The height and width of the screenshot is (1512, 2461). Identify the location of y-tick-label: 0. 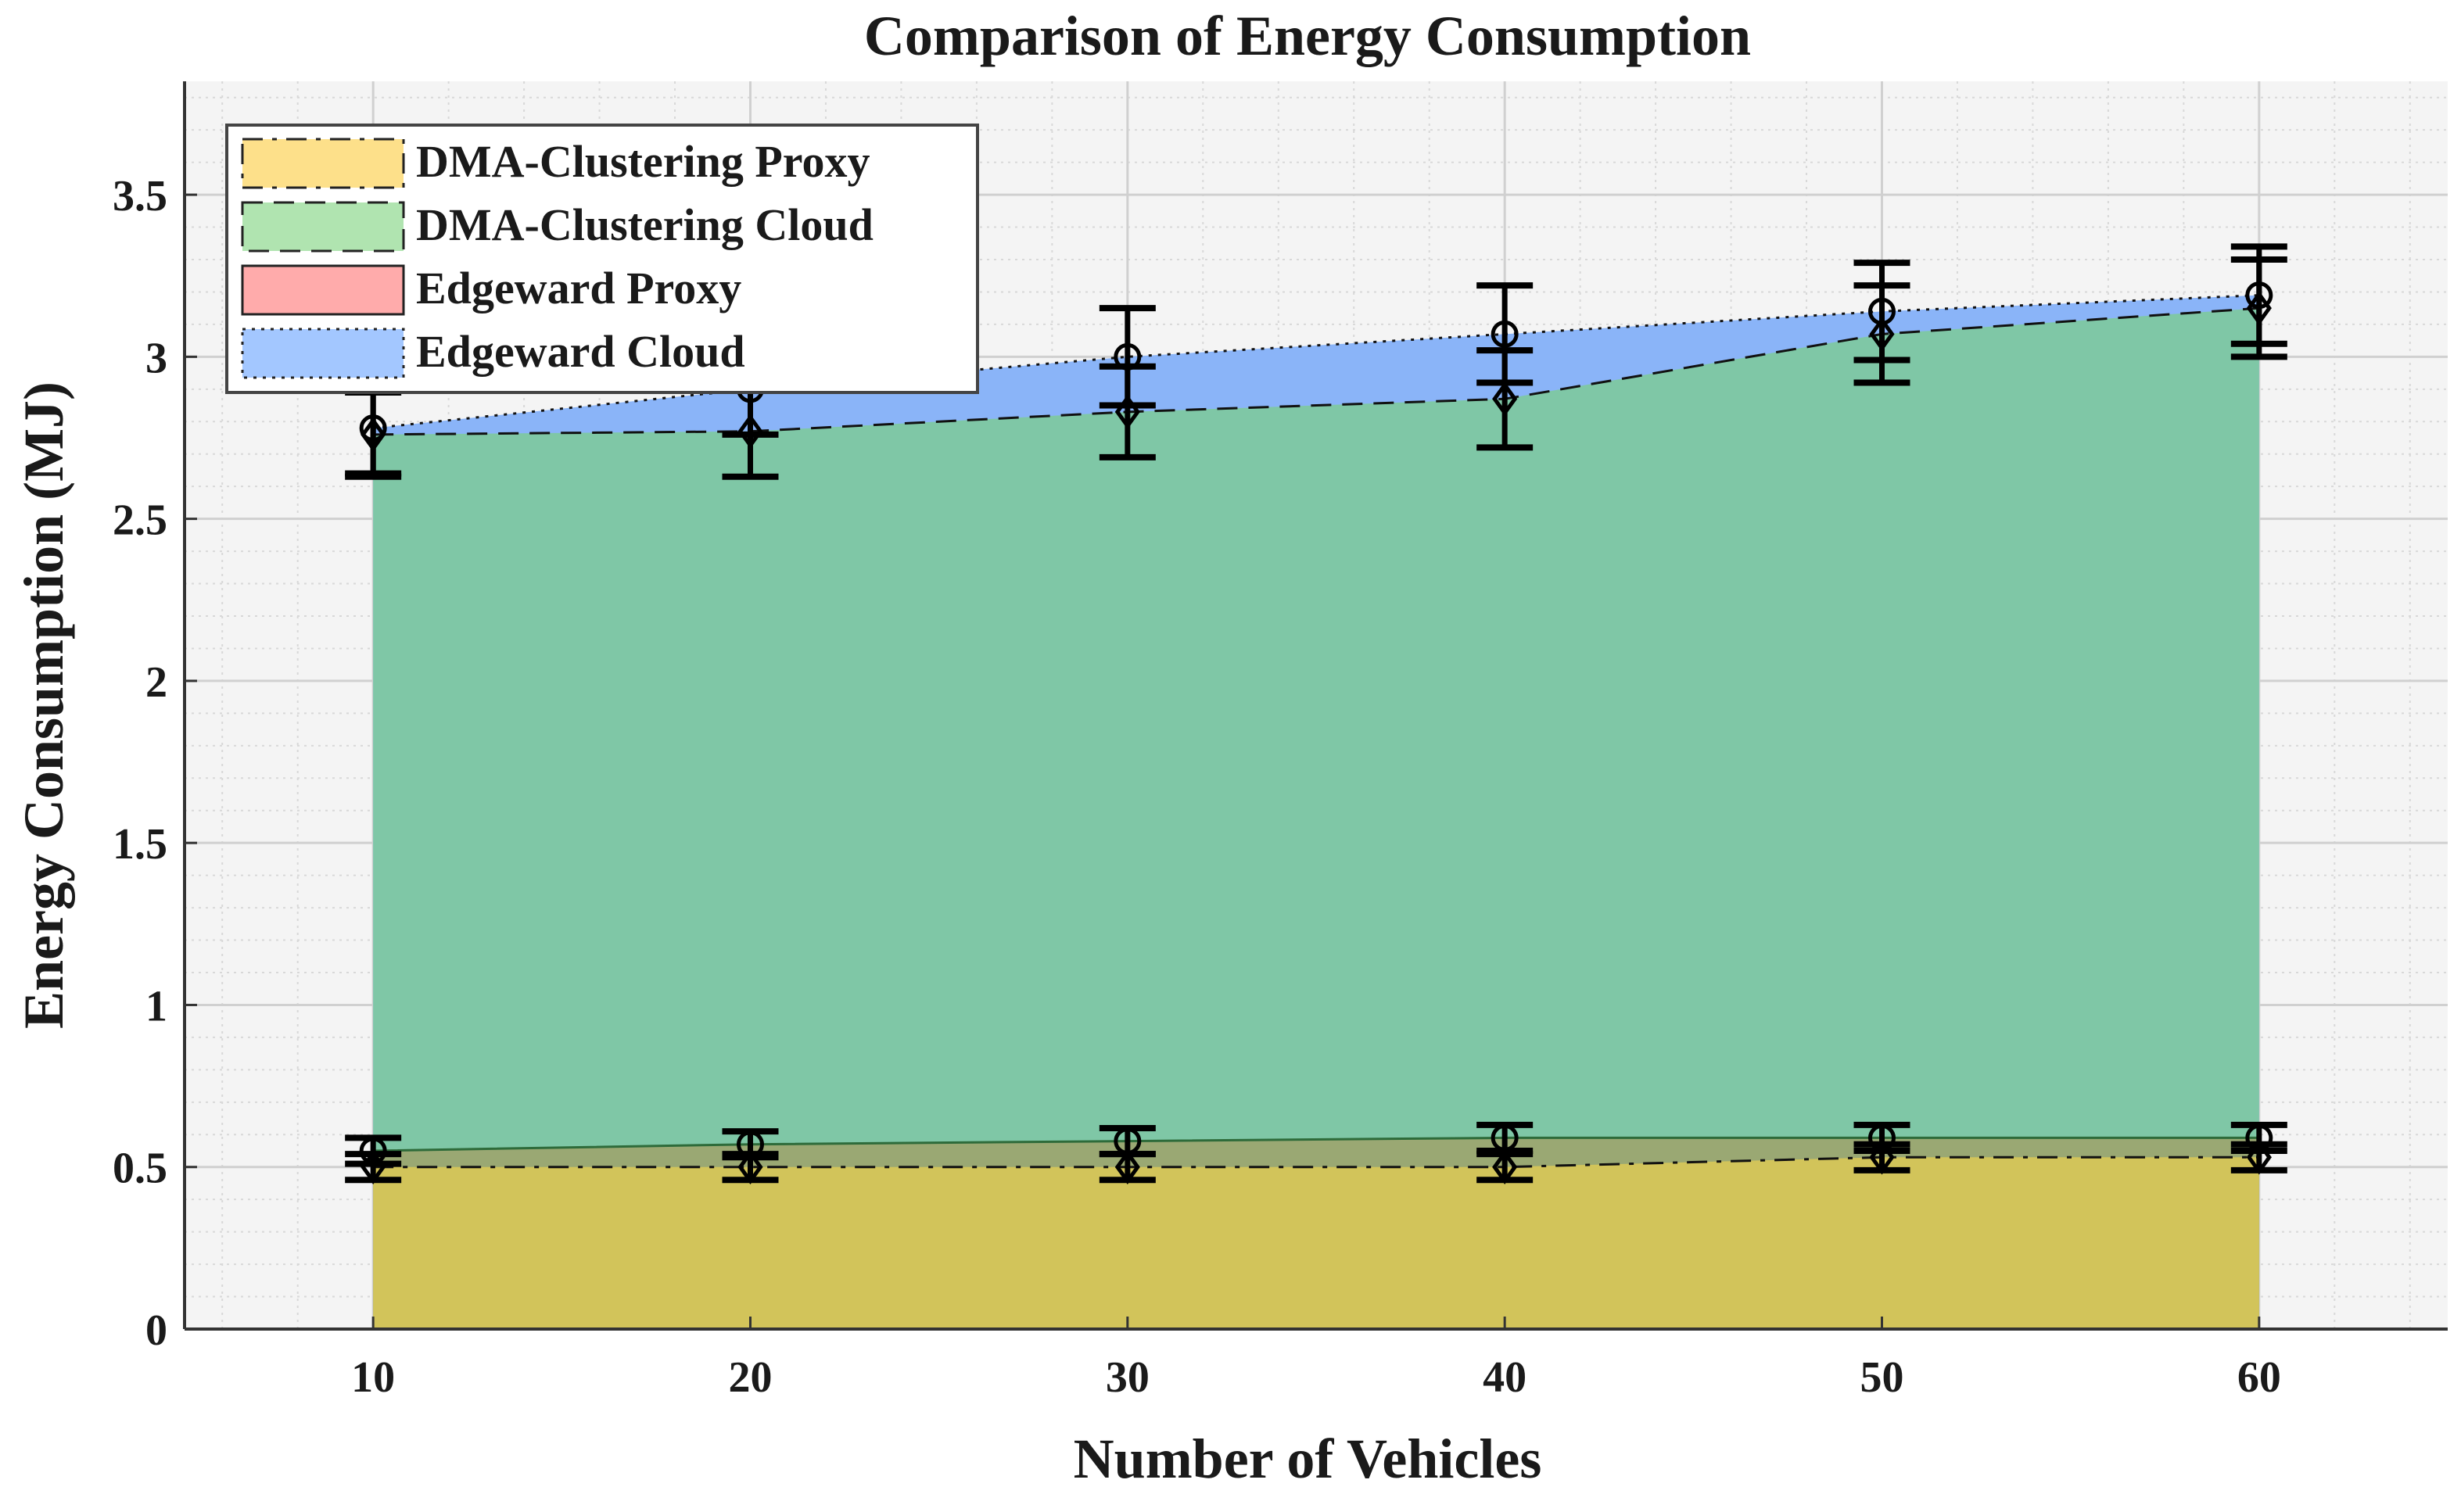
(156, 1330).